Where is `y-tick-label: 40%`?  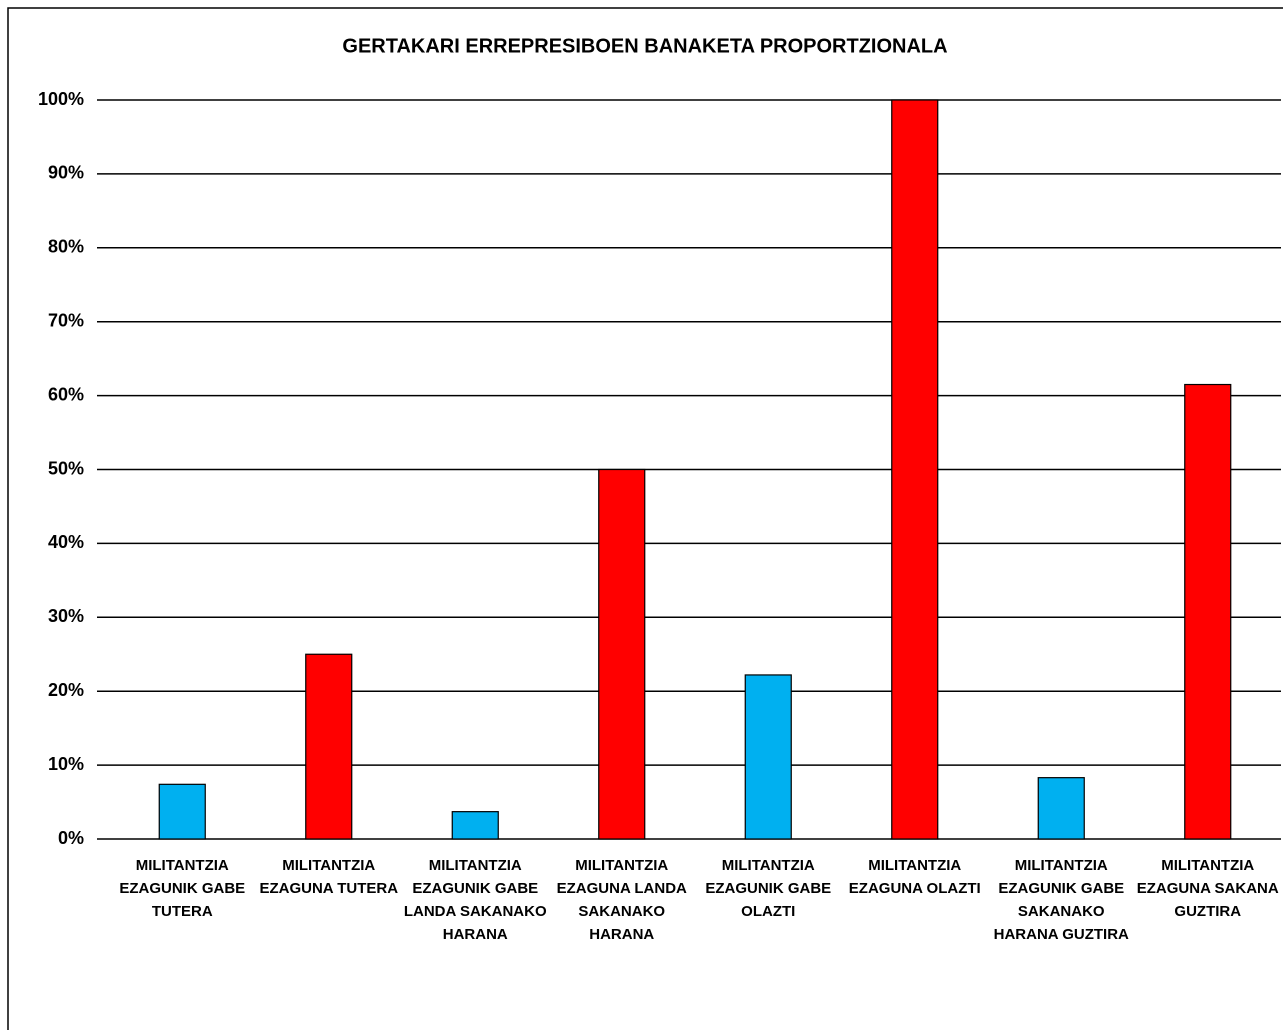
y-tick-label: 40% is located at coordinates (66, 542).